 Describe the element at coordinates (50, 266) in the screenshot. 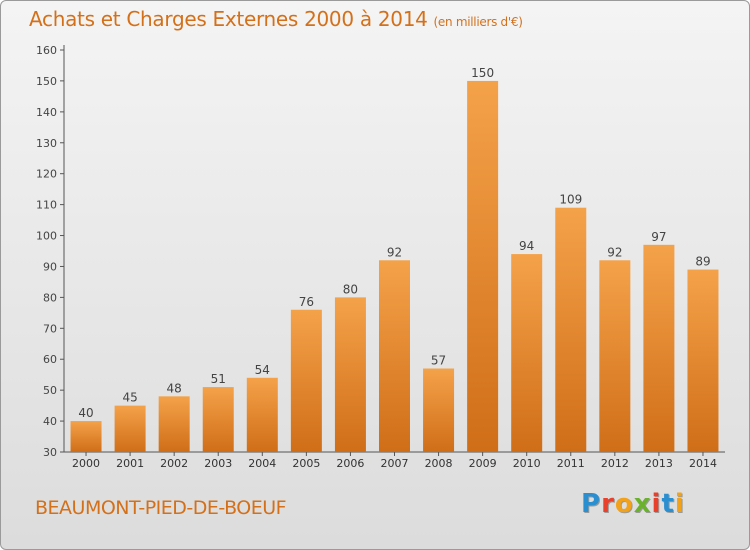

I see `y-tick-label: 90` at that location.